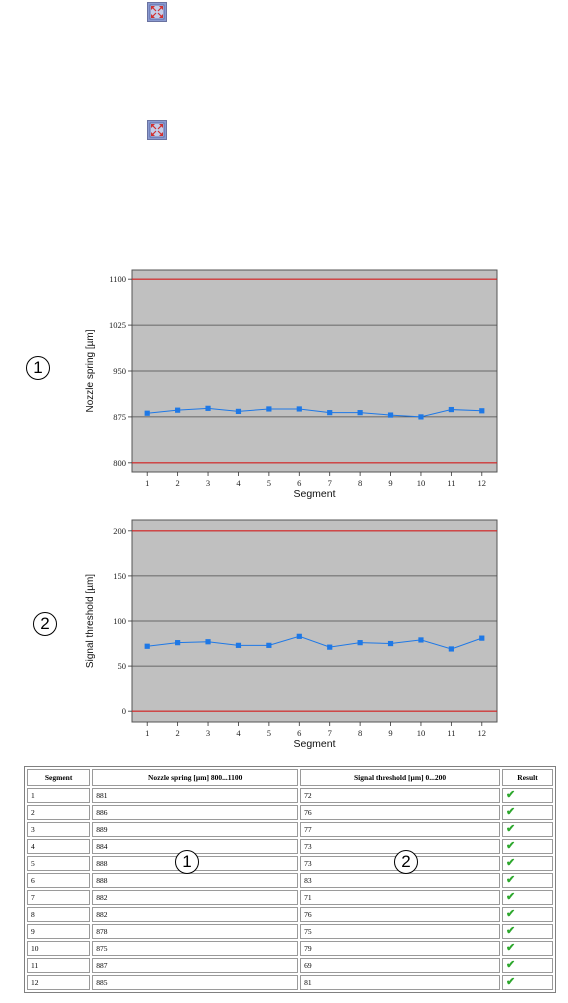 This screenshot has width=568, height=1003. What do you see at coordinates (59, 948) in the screenshot?
I see `cell-segment: 10` at bounding box center [59, 948].